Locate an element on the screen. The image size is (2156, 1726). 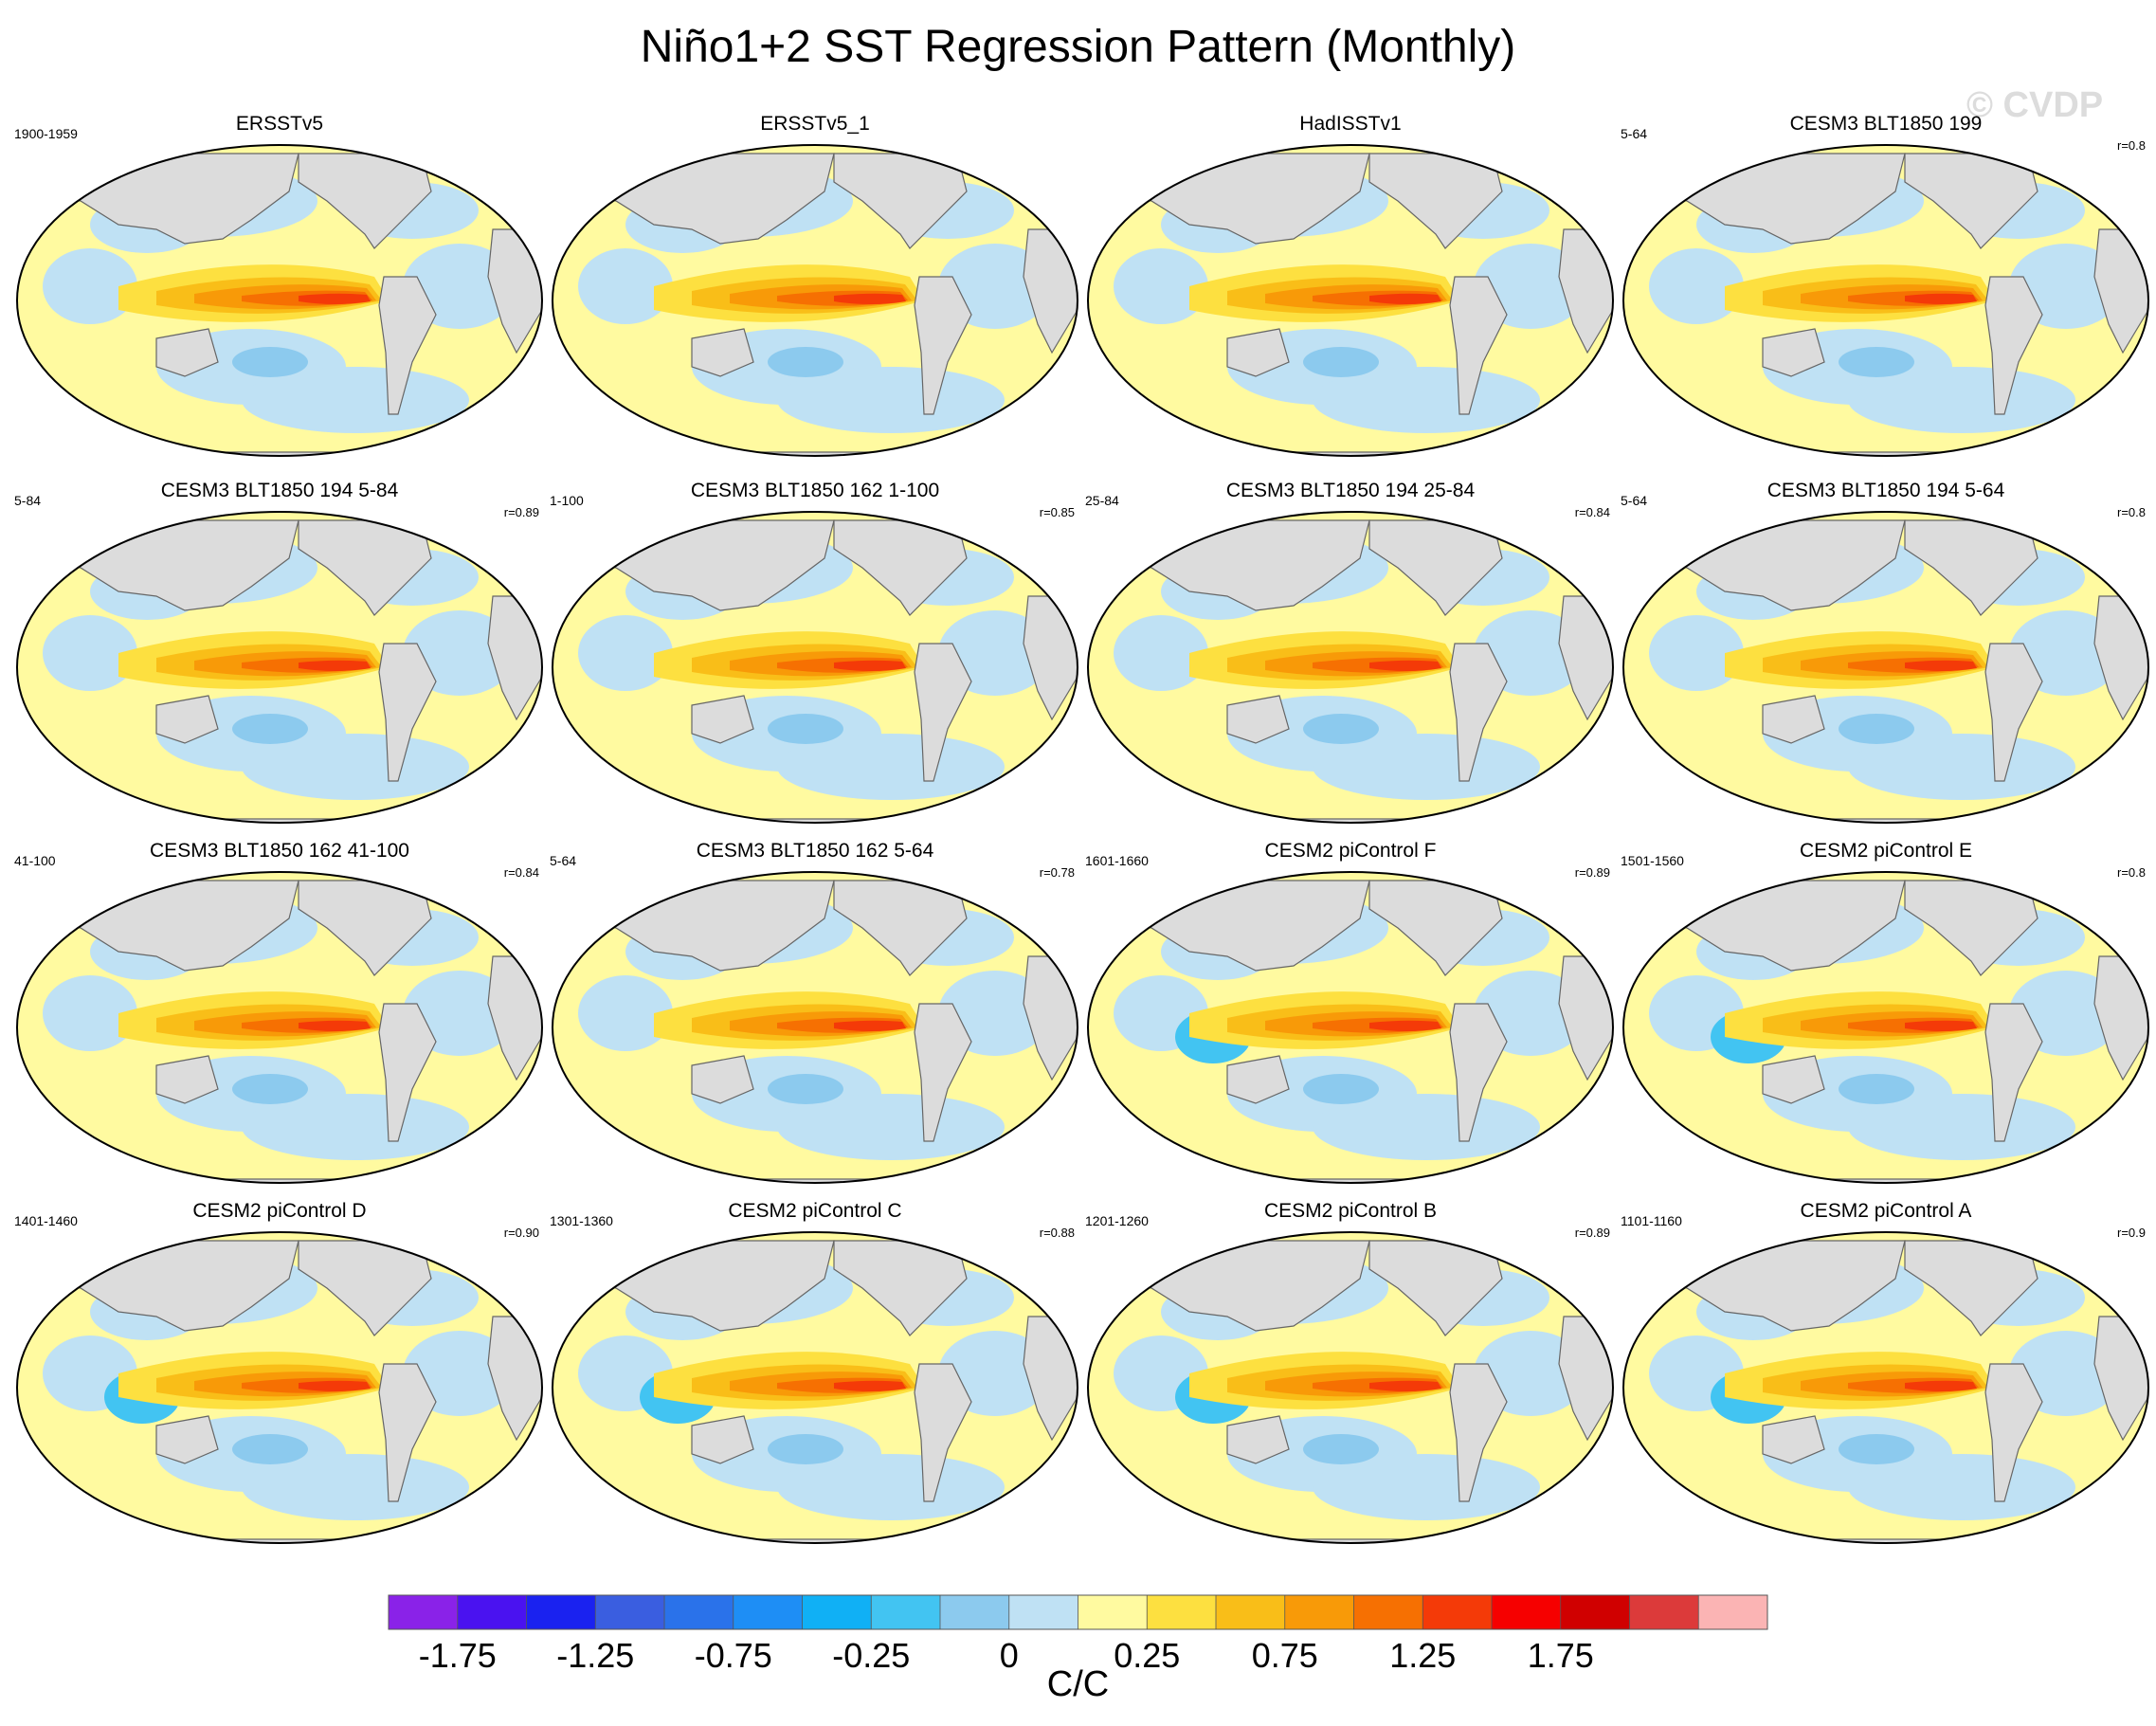
map-panel: CESM3 BLT1850 162 5-64 5-64 r=0.78 is located at coordinates (815, 1019).